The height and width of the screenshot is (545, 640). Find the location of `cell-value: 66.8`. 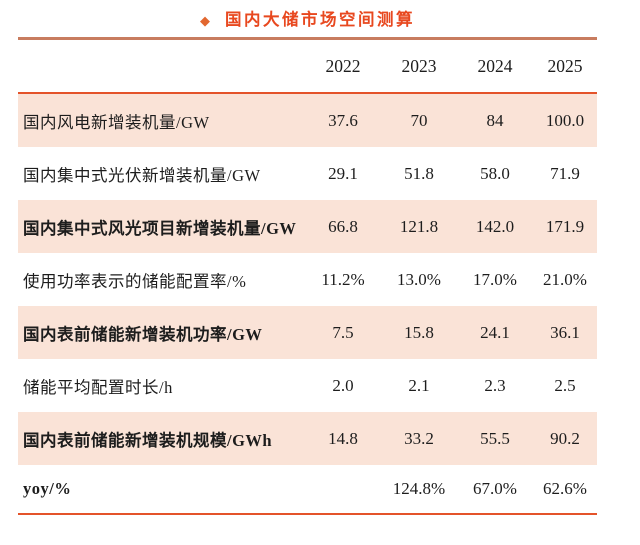

cell-value: 66.8 is located at coordinates (343, 226).